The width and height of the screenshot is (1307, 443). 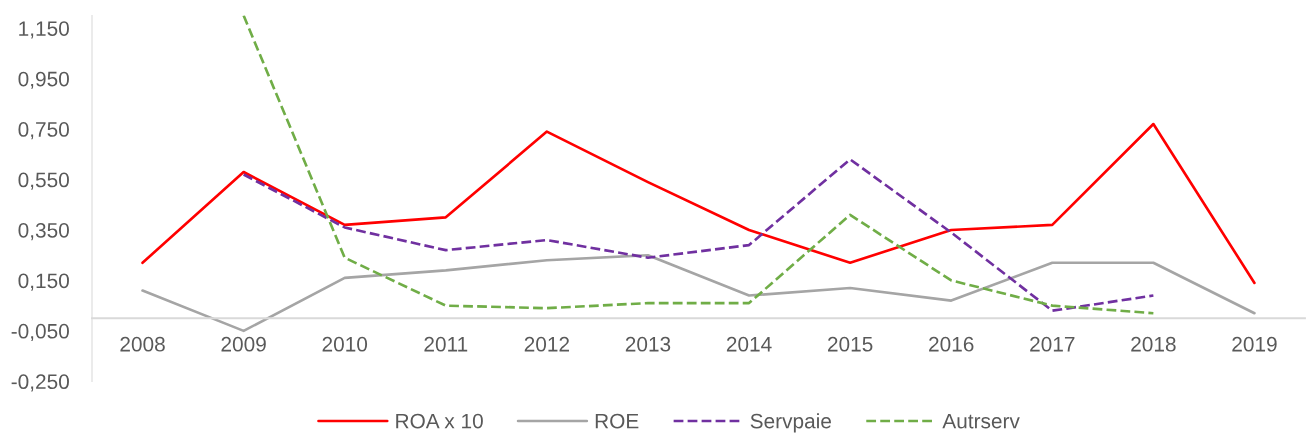 I want to click on x-tick-label: 2014, so click(x=749, y=344).